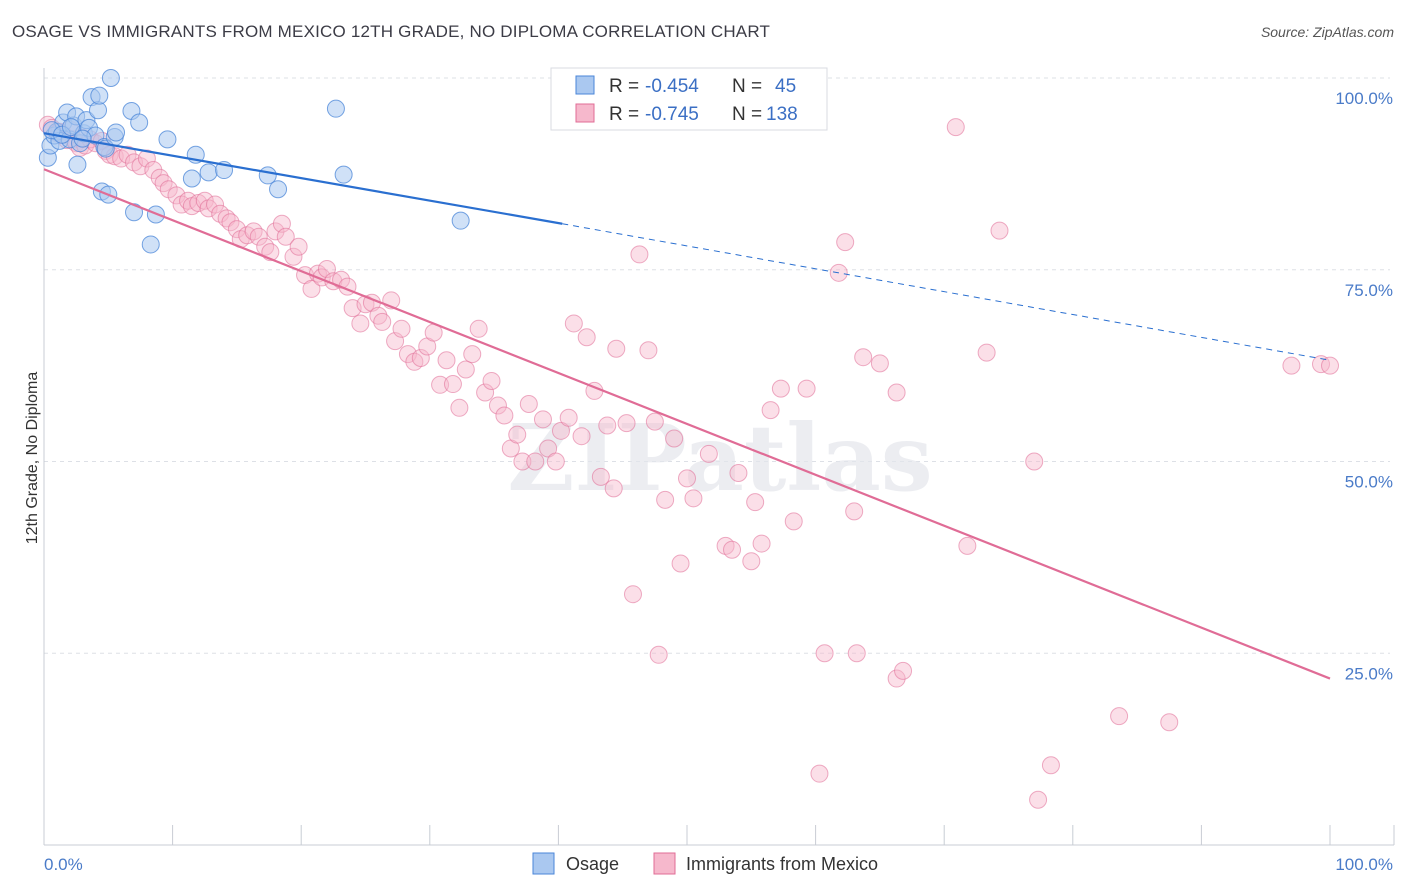 The height and width of the screenshot is (892, 1406). What do you see at coordinates (747, 114) in the screenshot?
I see `legend-n-label-2: N =` at bounding box center [747, 114].